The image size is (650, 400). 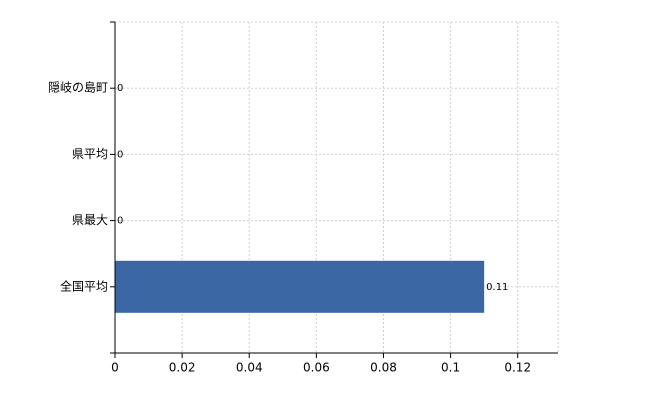 What do you see at coordinates (182, 368) in the screenshot?
I see `x-tick-label: 0.02` at bounding box center [182, 368].